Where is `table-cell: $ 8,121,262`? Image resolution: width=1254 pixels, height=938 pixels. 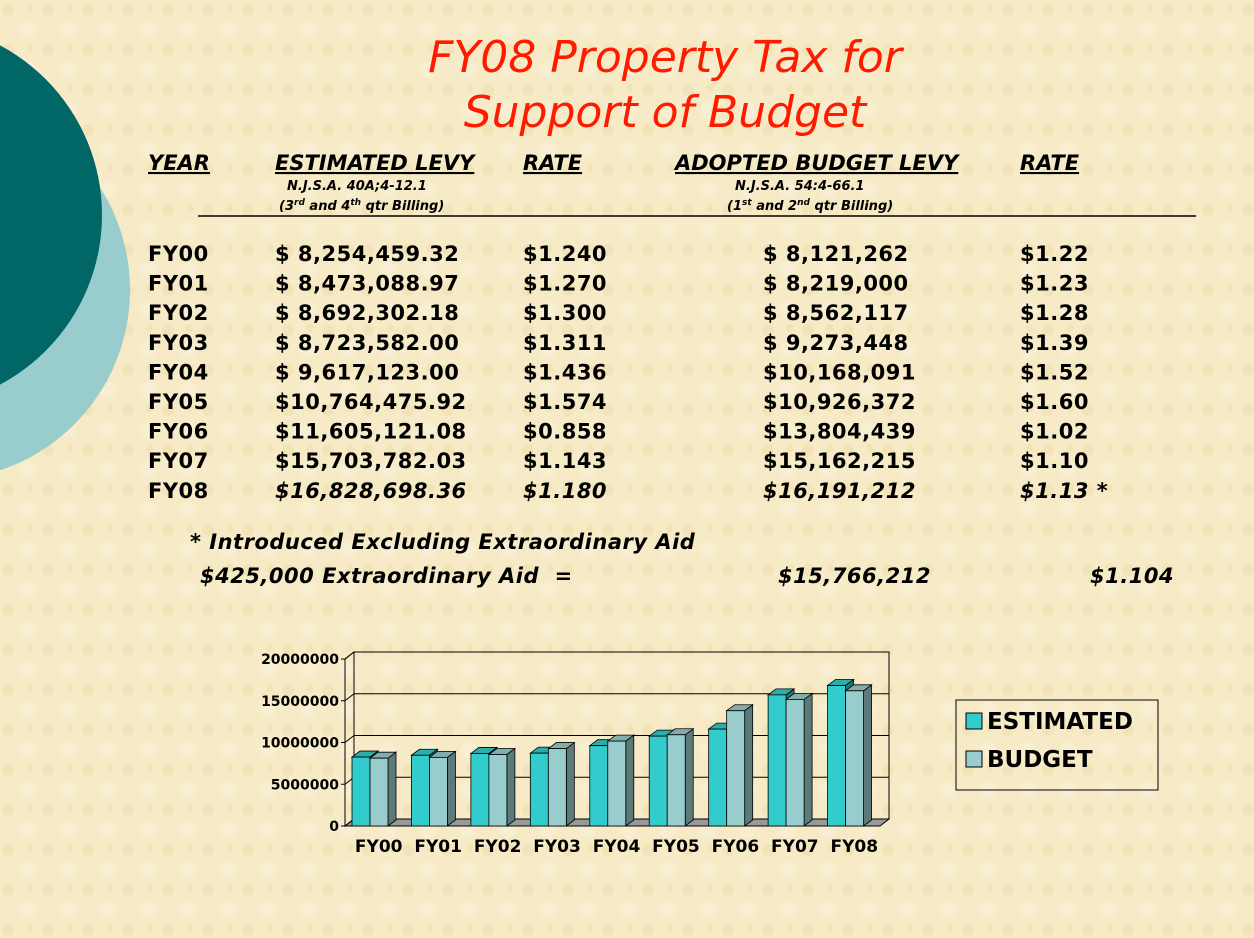 table-cell: $ 8,121,262 is located at coordinates (836, 254).